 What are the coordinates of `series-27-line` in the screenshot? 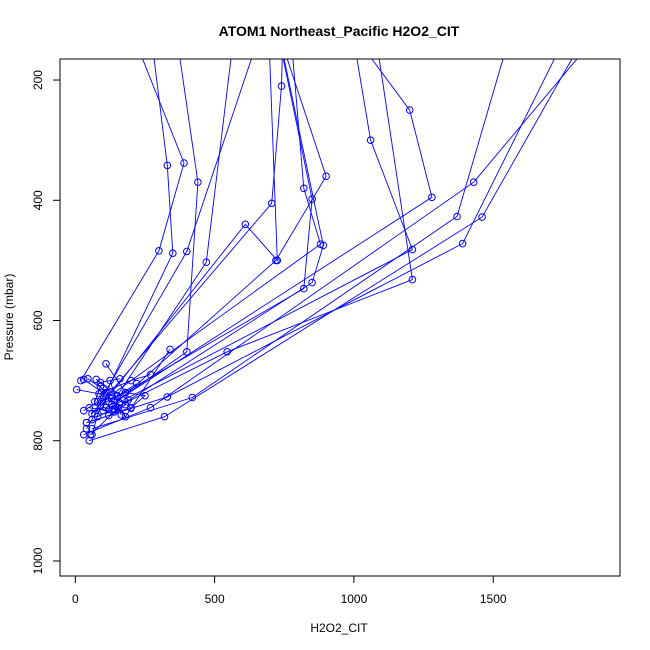 It's located at (113, 384).